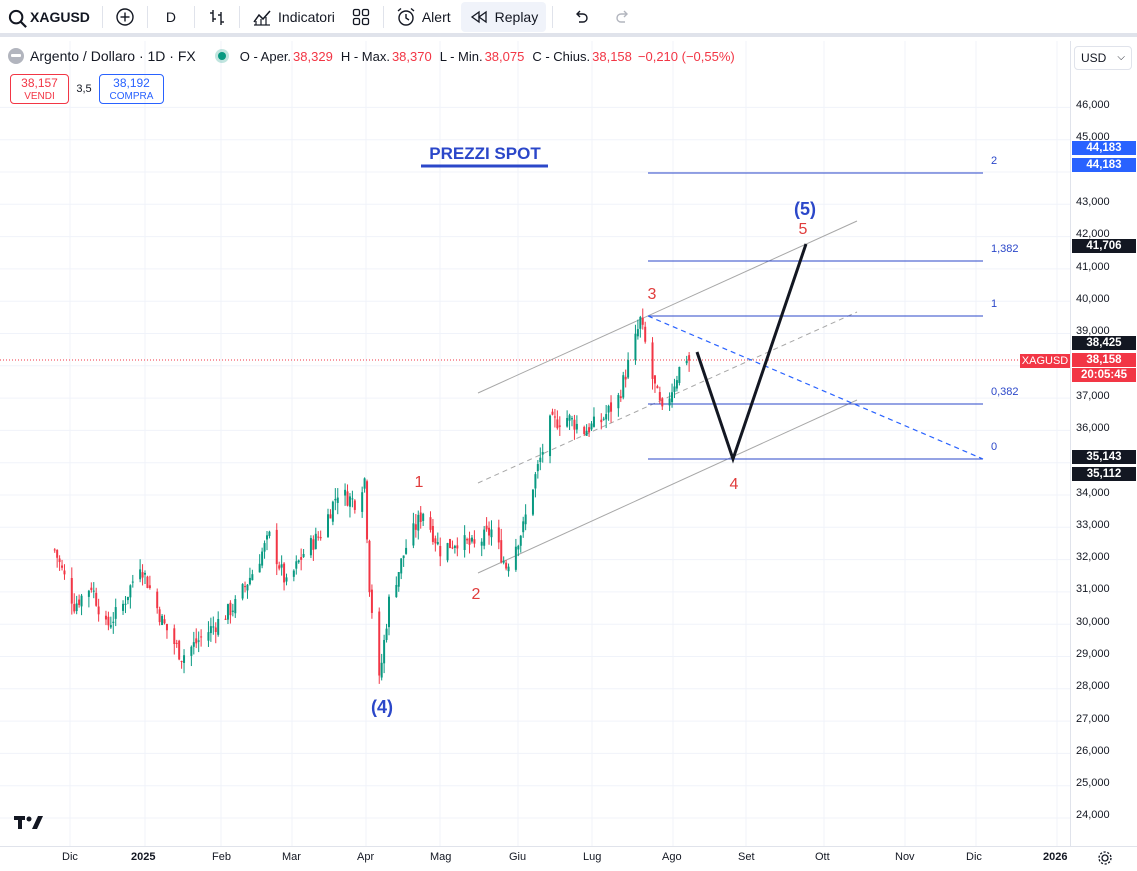 Image resolution: width=1137 pixels, height=871 pixels. I want to click on channel-mid-line, so click(667, 397).